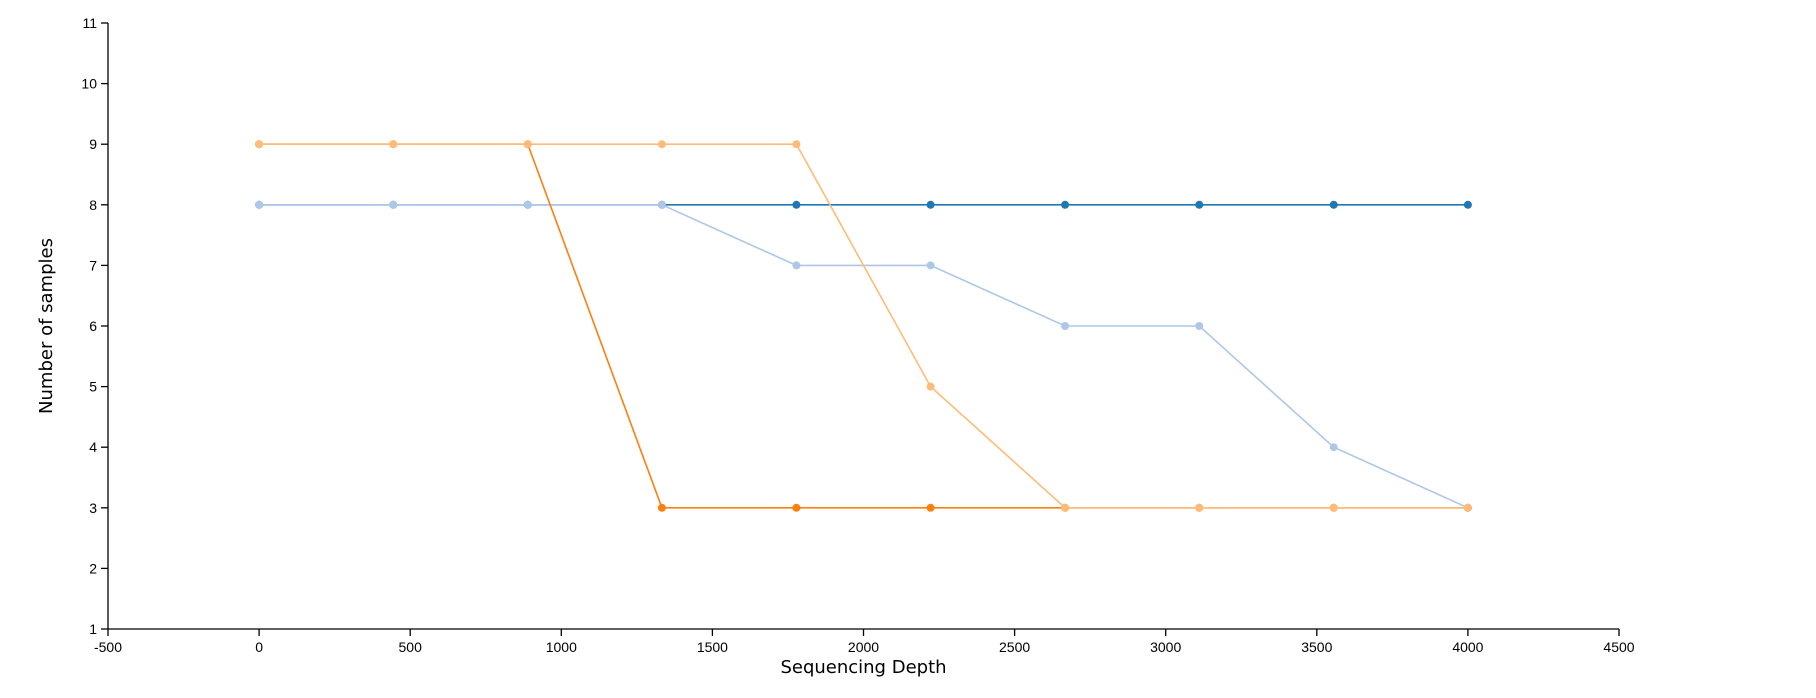 The height and width of the screenshot is (698, 1816). What do you see at coordinates (712, 647) in the screenshot?
I see `x-tick-label: 1500` at bounding box center [712, 647].